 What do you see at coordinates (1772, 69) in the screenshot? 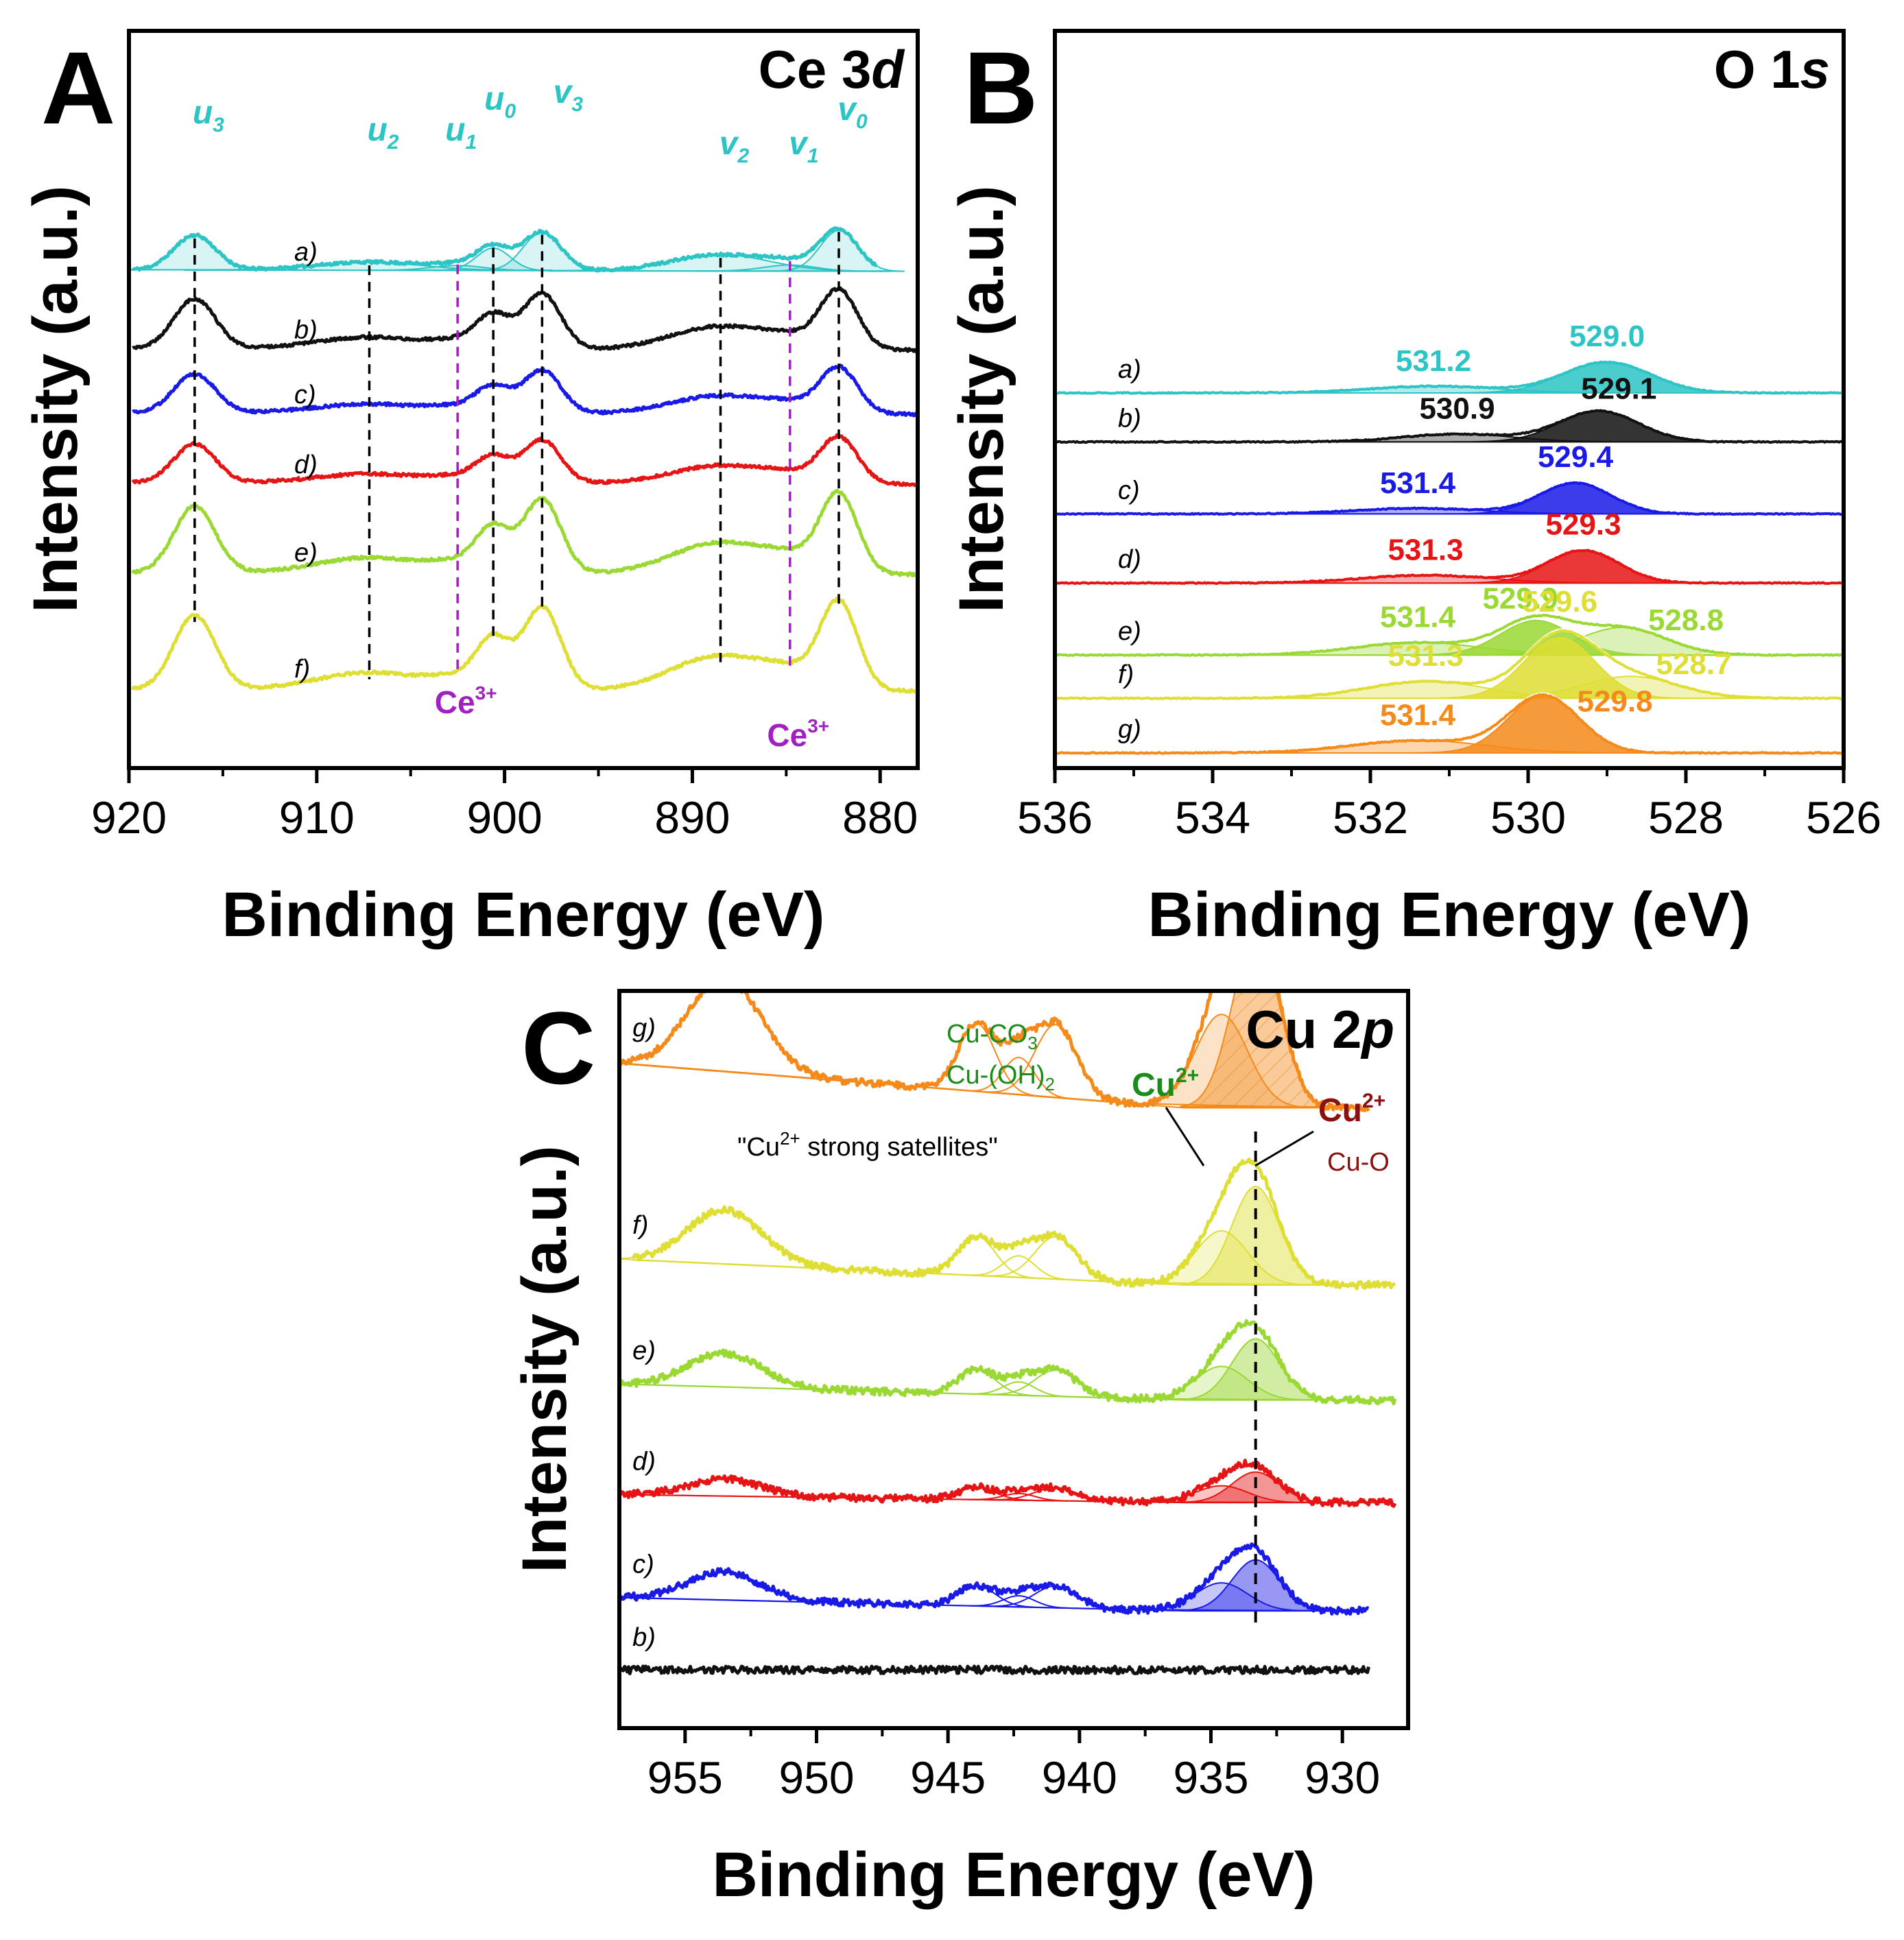
I see `panel-b-core-label: O 1s` at bounding box center [1772, 69].